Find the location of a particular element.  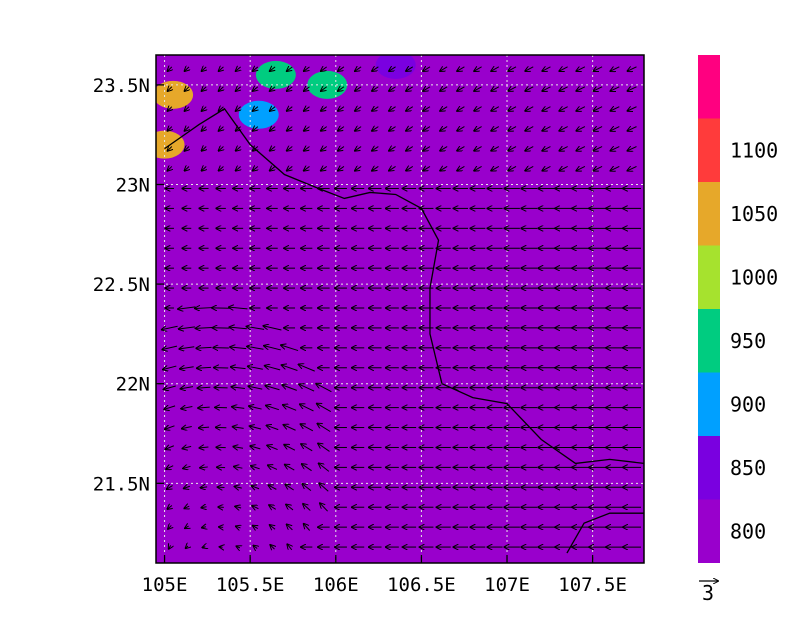

x-axis-ticks: 105E 105.5E 106E 106.5E 107E 107.5E is located at coordinates (384, 575).